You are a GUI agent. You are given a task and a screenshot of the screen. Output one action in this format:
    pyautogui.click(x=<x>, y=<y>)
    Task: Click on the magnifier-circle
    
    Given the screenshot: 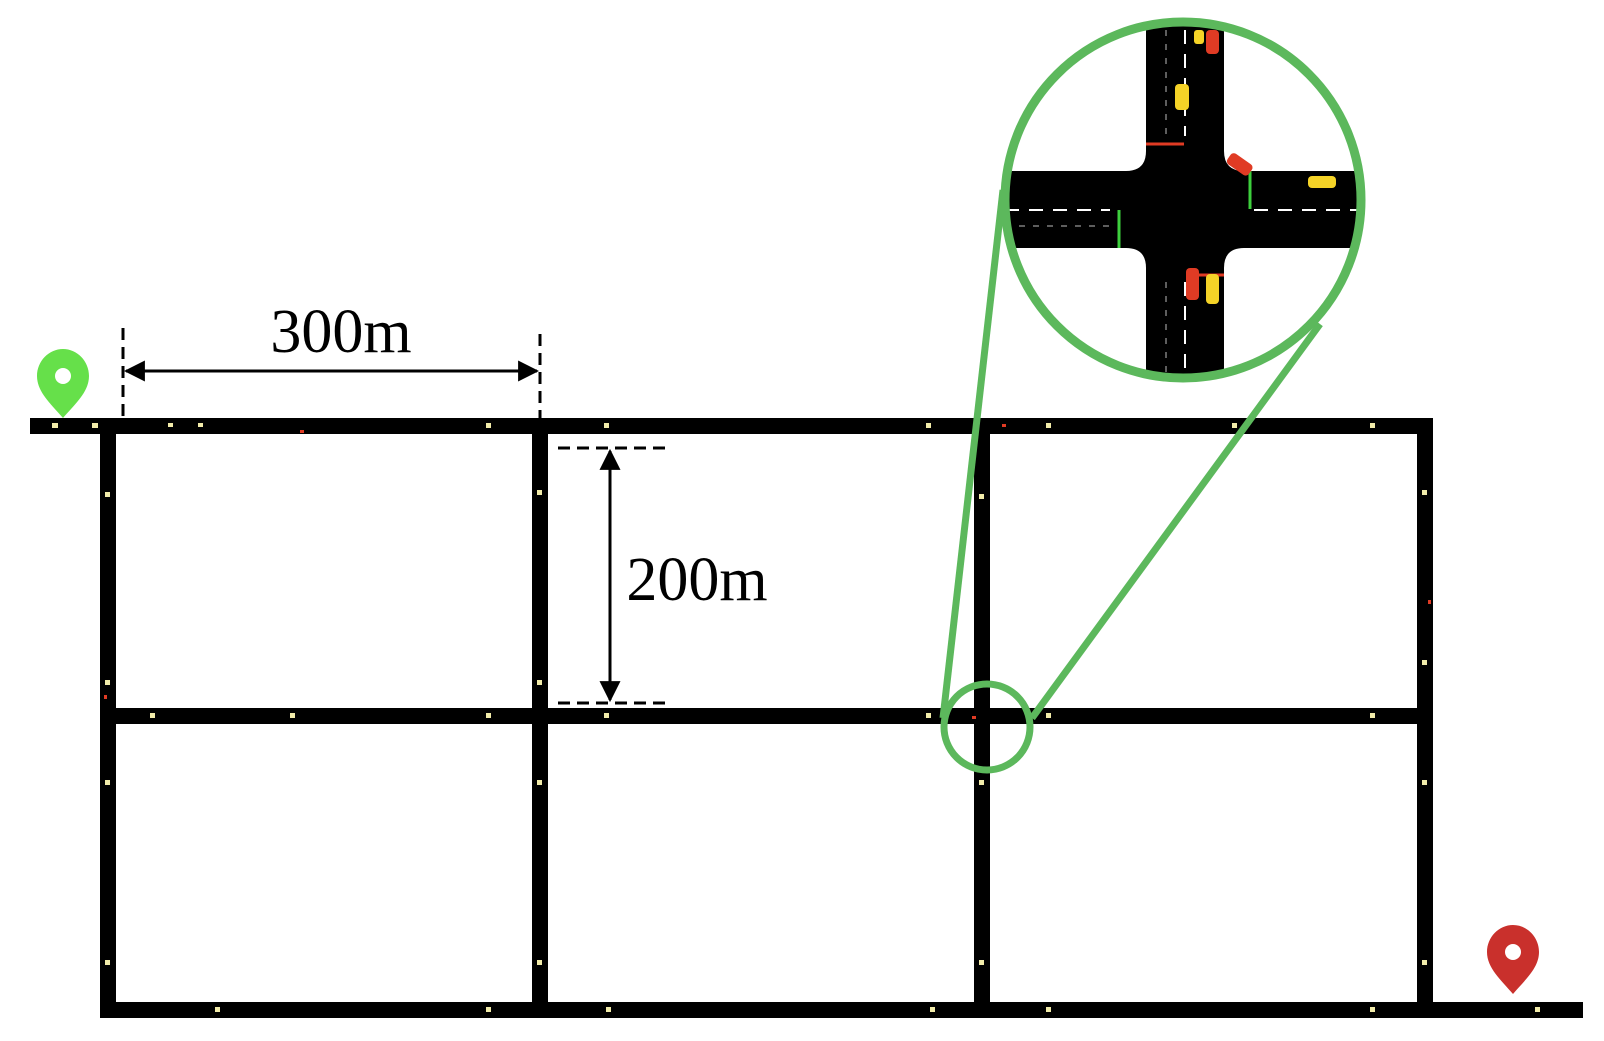 What is the action you would take?
    pyautogui.click(x=1183, y=200)
    